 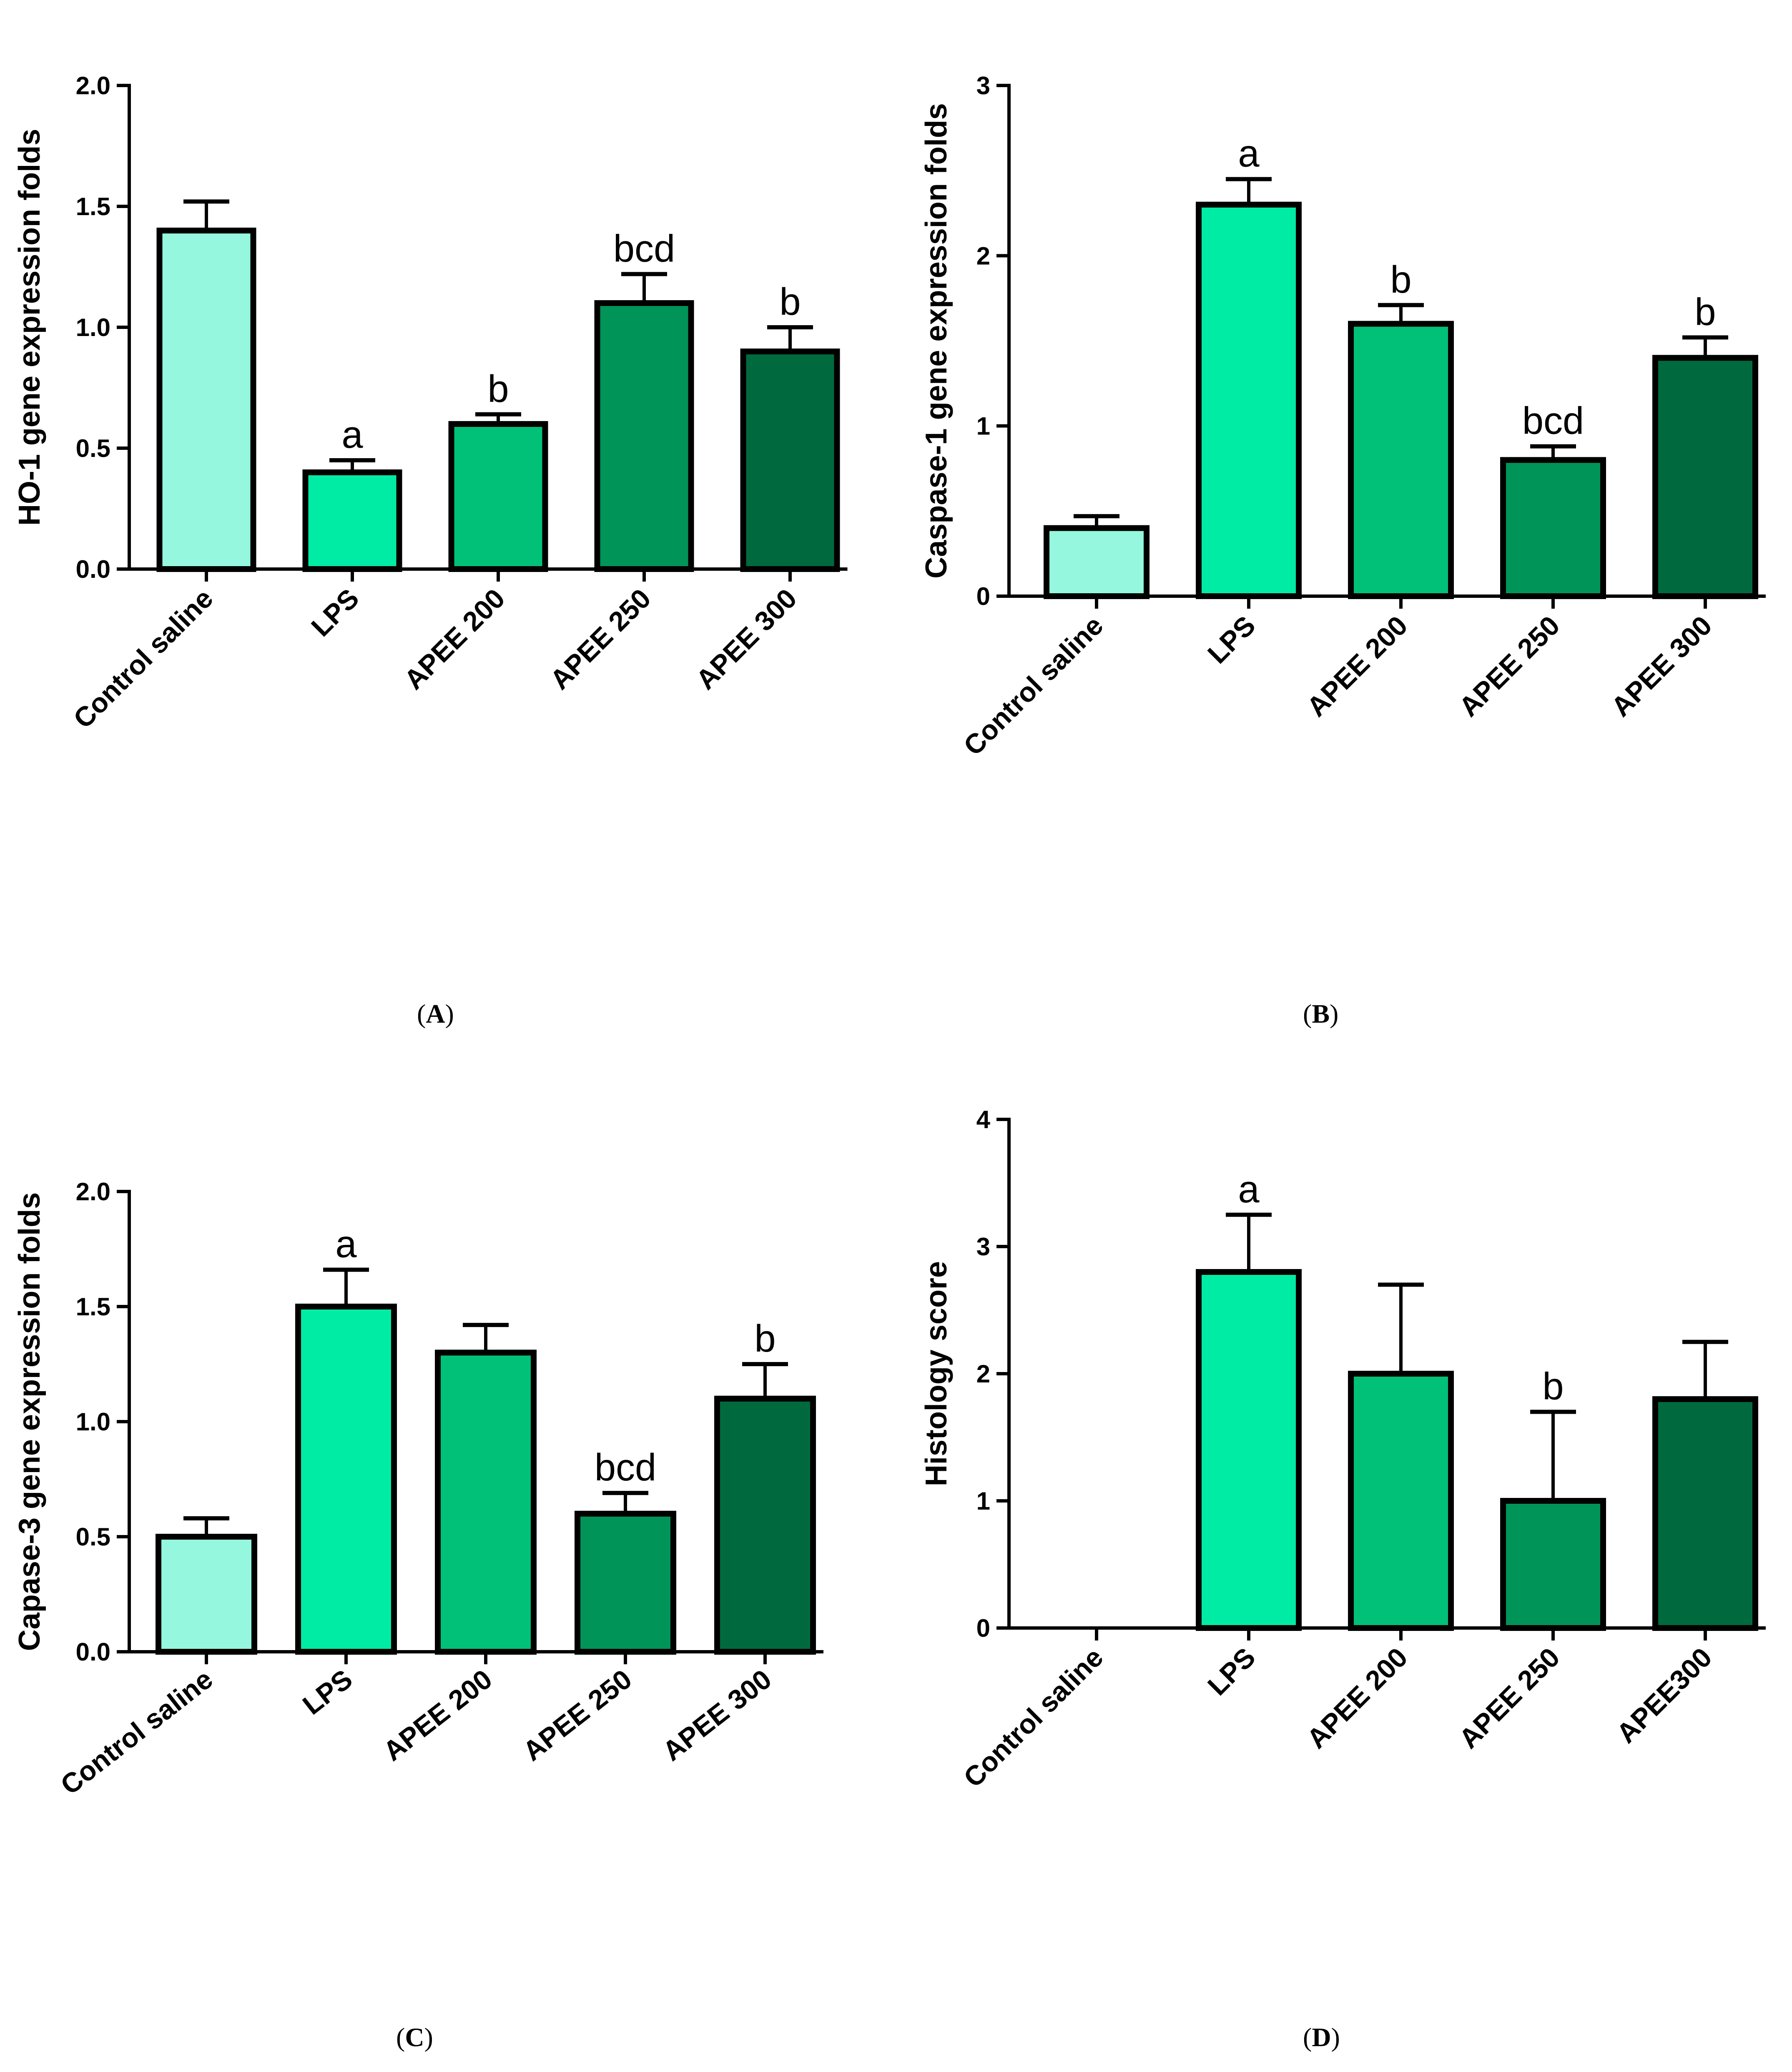 I want to click on panel-label-a: (A), so click(x=435, y=1013).